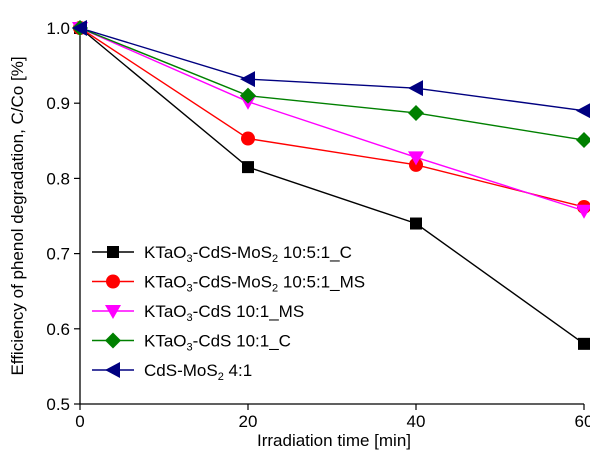 The height and width of the screenshot is (450, 590). Describe the element at coordinates (58, 28) in the screenshot. I see `y-tick-label: 1.0` at that location.